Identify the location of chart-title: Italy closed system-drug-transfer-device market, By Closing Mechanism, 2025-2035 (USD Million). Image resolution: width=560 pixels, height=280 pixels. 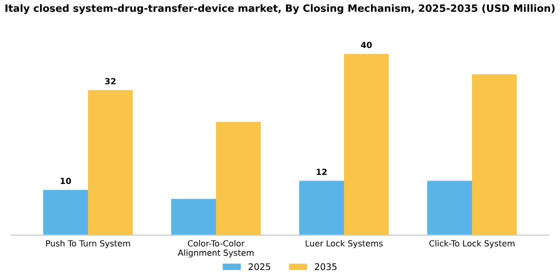
(280, 9).